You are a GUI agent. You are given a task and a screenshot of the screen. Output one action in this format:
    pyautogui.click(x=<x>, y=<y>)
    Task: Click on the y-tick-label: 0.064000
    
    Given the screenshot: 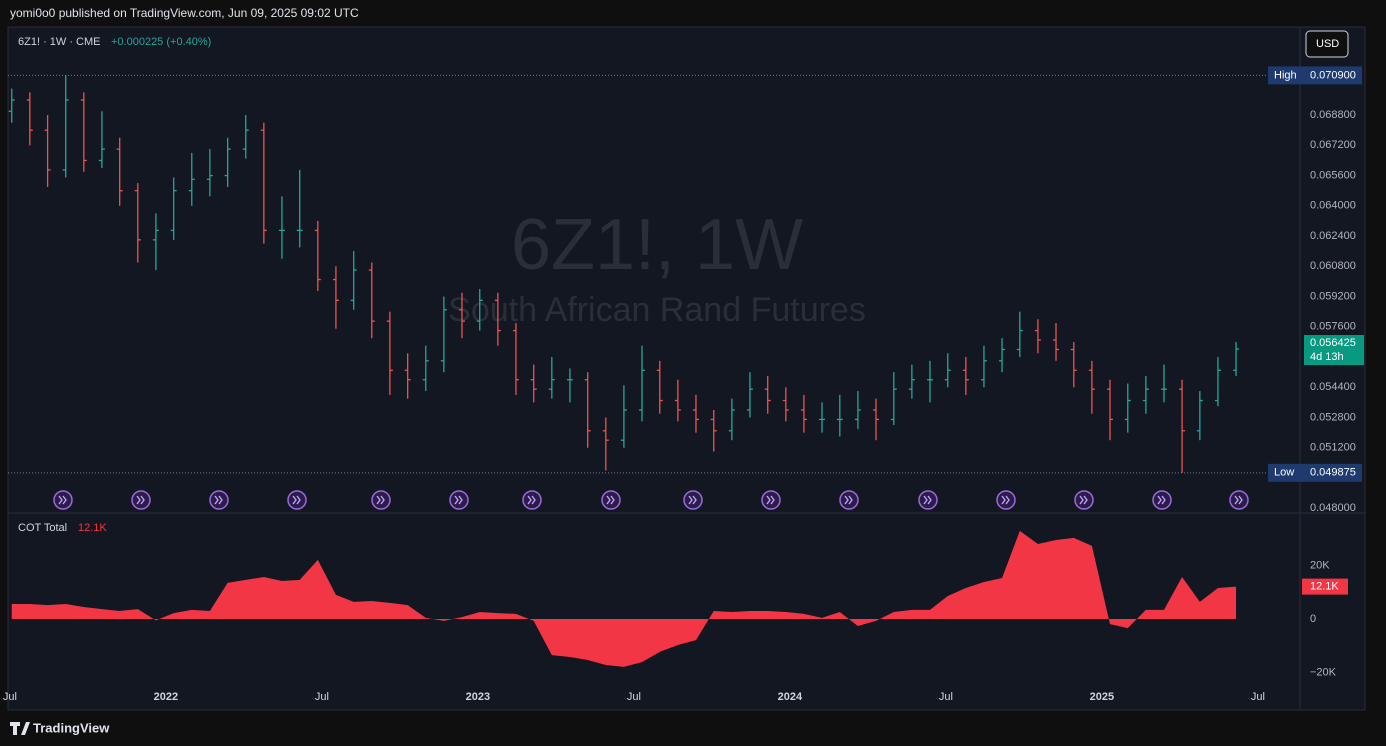 What is the action you would take?
    pyautogui.click(x=1333, y=206)
    